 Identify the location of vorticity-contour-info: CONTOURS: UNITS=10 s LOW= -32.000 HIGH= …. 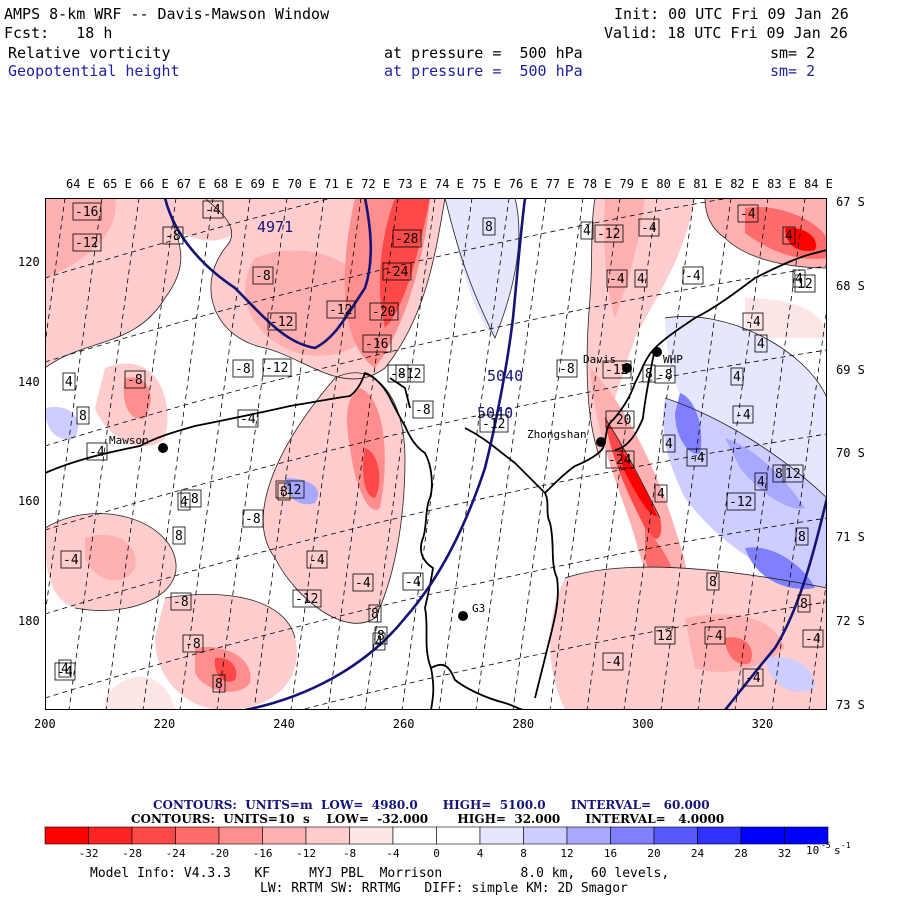
(428, 819).